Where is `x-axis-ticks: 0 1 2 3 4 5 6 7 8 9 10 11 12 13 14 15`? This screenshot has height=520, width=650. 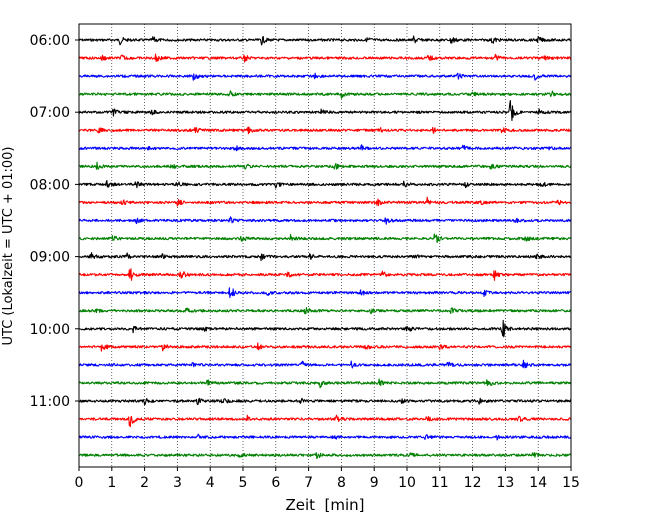 x-axis-ticks: 0 1 2 3 4 5 6 7 8 9 10 11 12 13 14 15 is located at coordinates (327, 479).